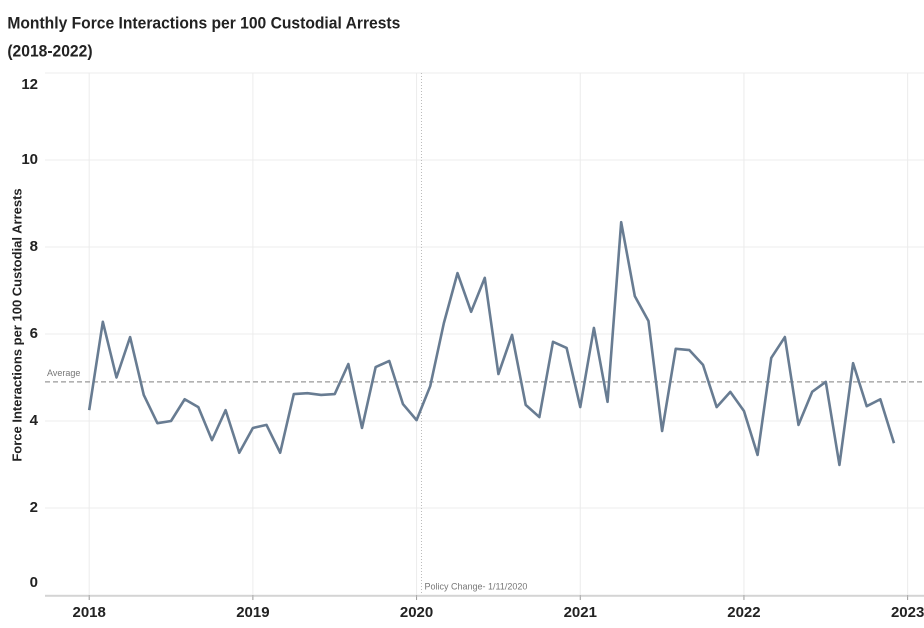 The width and height of the screenshot is (924, 628). What do you see at coordinates (34, 333) in the screenshot?
I see `y-tick-label: 6` at bounding box center [34, 333].